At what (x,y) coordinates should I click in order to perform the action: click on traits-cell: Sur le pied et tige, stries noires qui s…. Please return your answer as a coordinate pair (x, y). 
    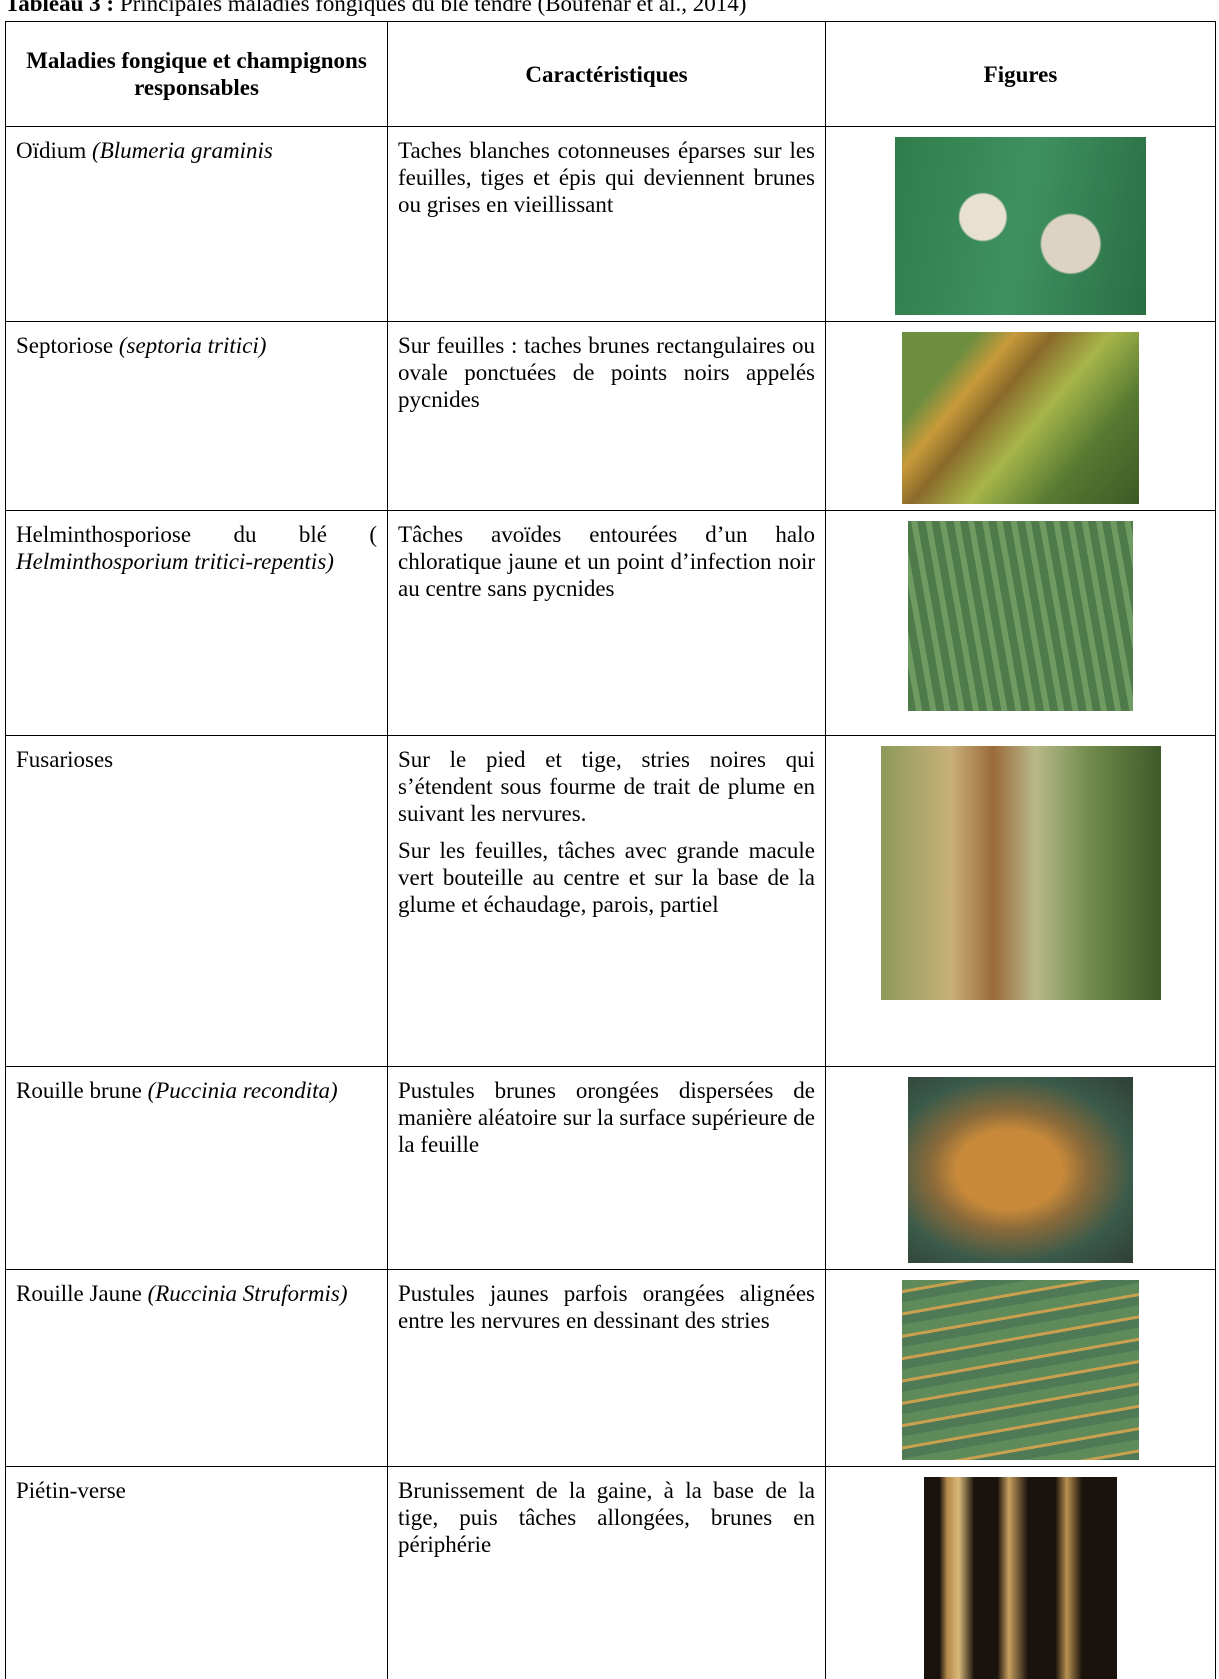
    Looking at the image, I should click on (606, 901).